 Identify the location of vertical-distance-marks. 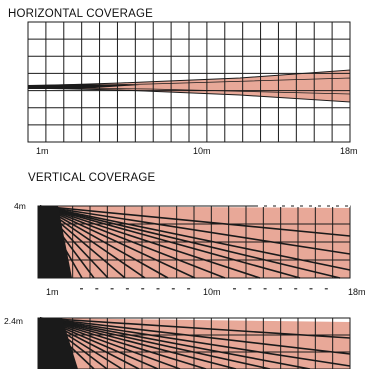
(204, 289).